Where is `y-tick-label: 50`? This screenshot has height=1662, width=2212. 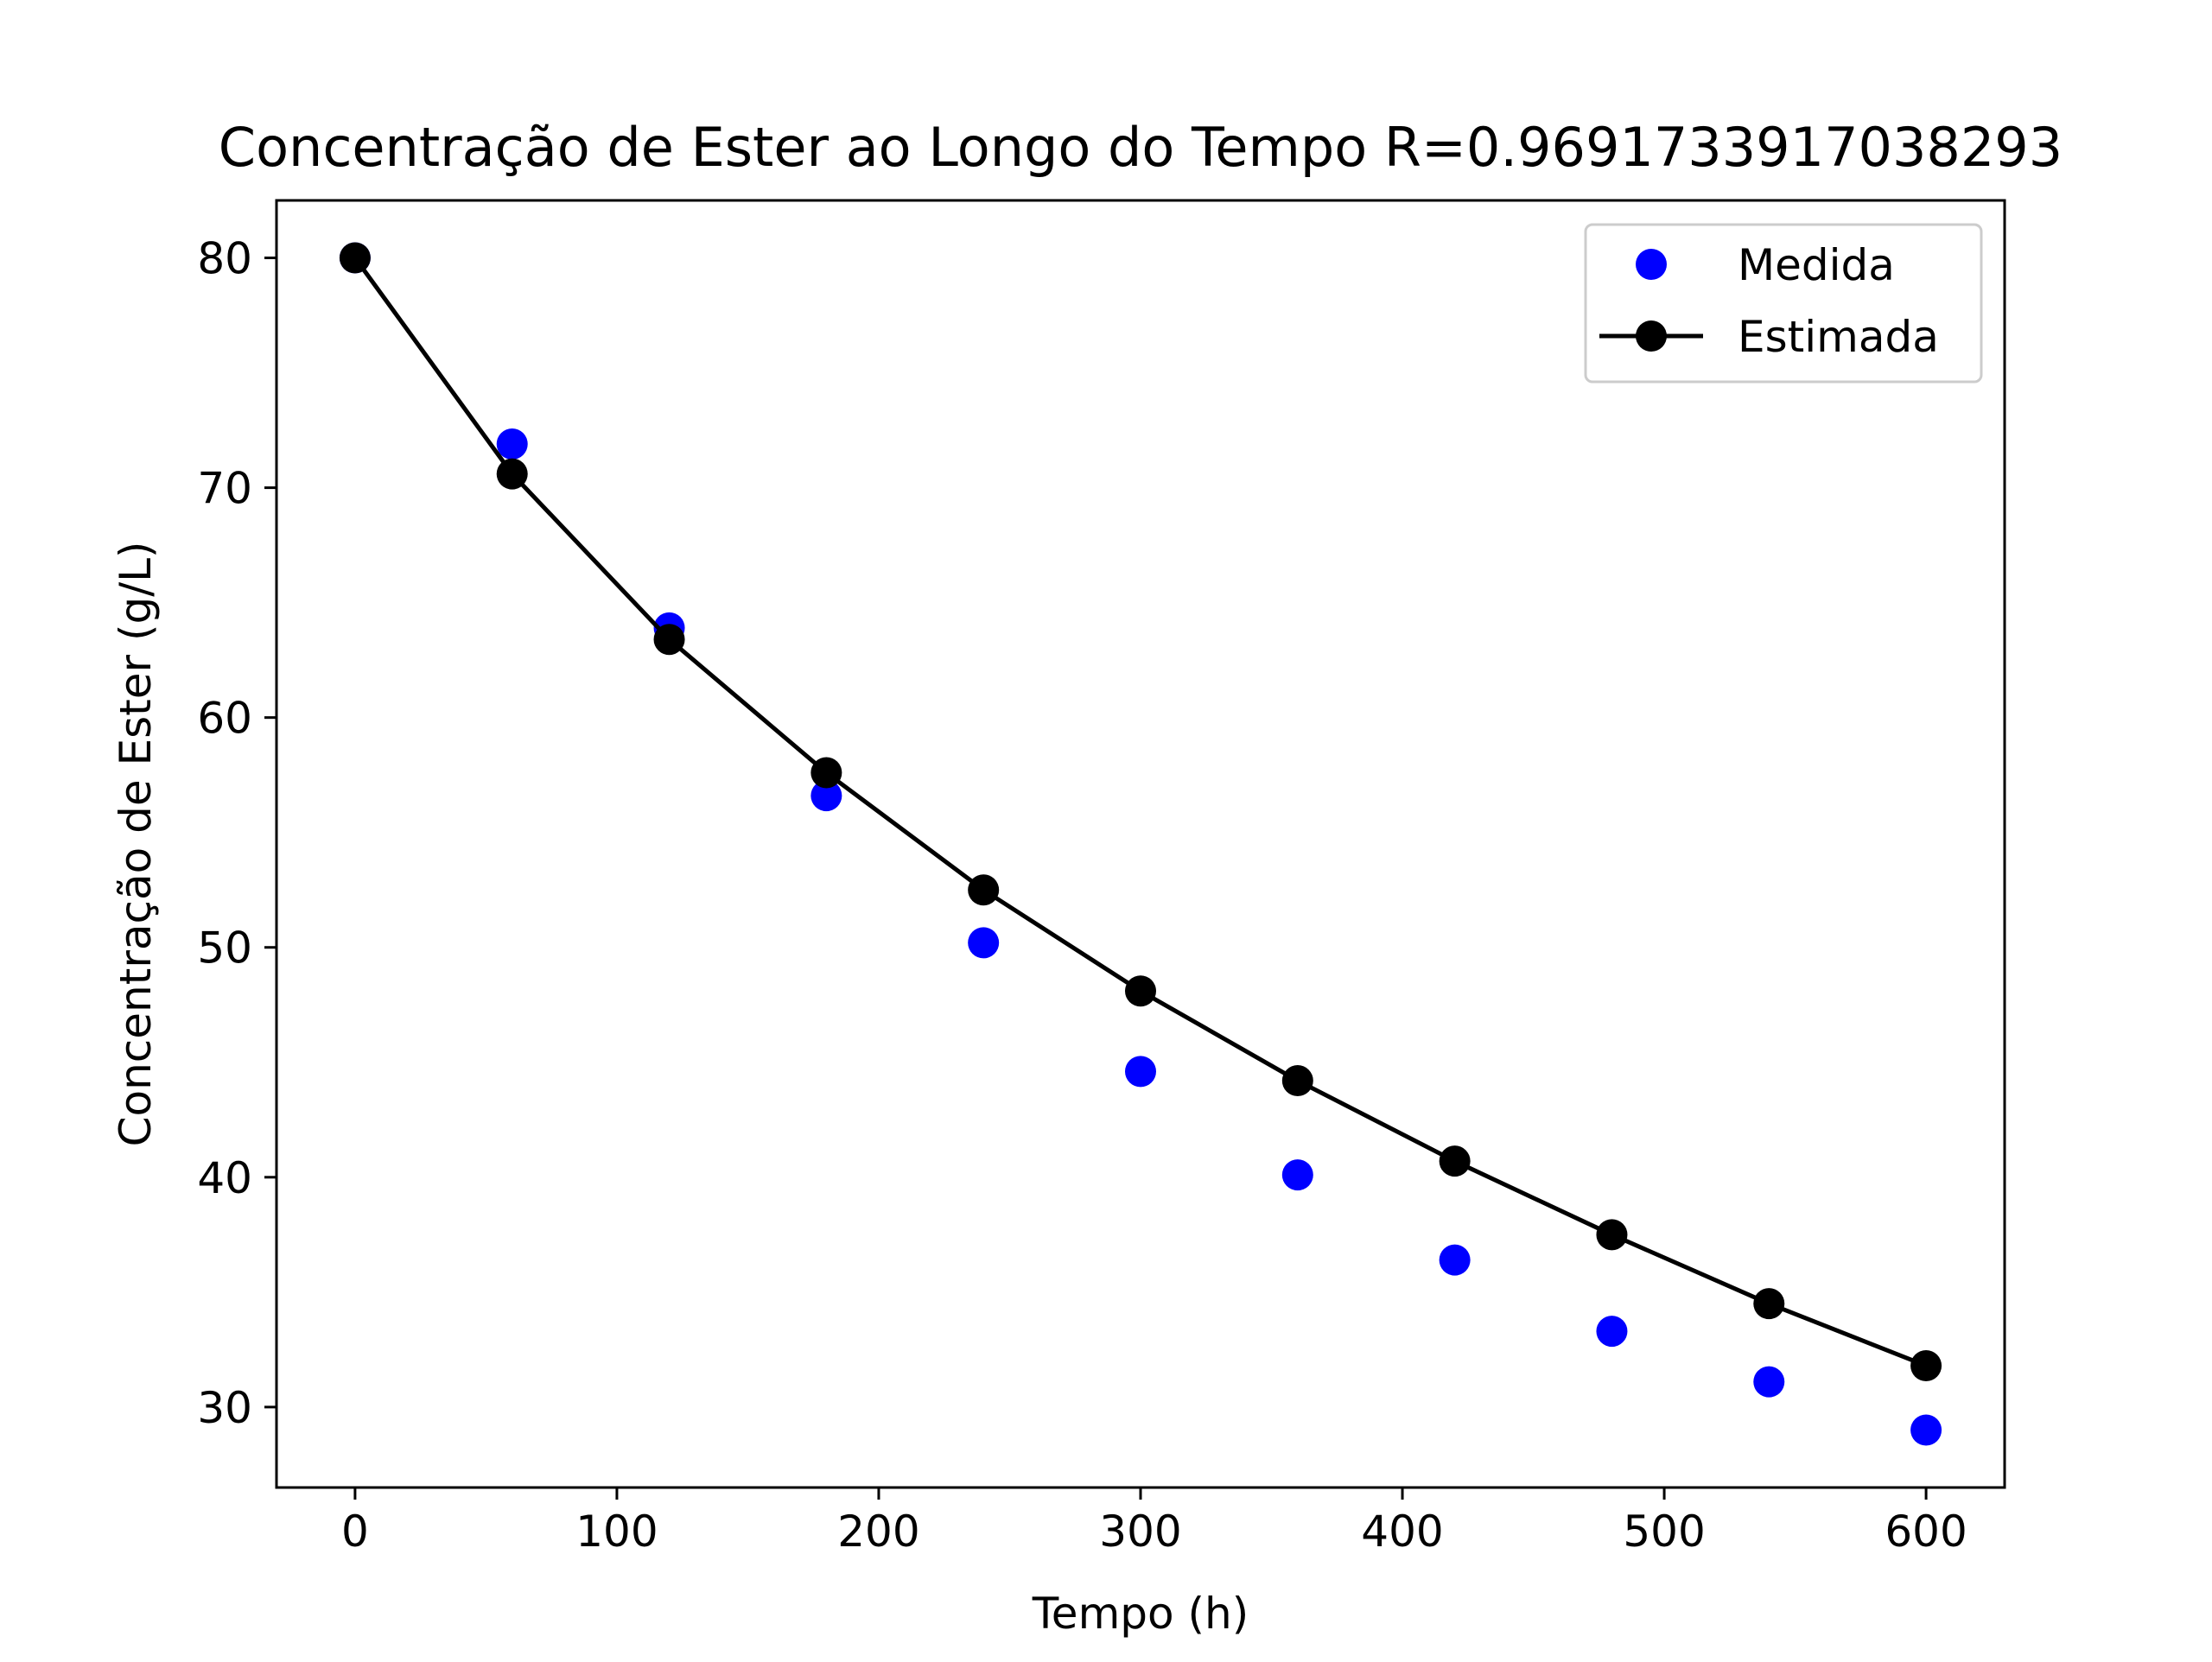
y-tick-label: 50 is located at coordinates (224, 948).